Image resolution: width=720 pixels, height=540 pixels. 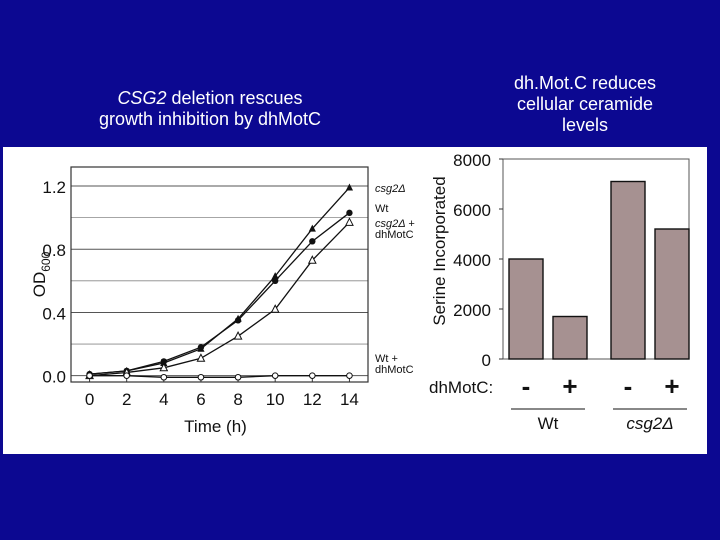 I want to click on line-series-label: csg2Δ, so click(x=390, y=189).